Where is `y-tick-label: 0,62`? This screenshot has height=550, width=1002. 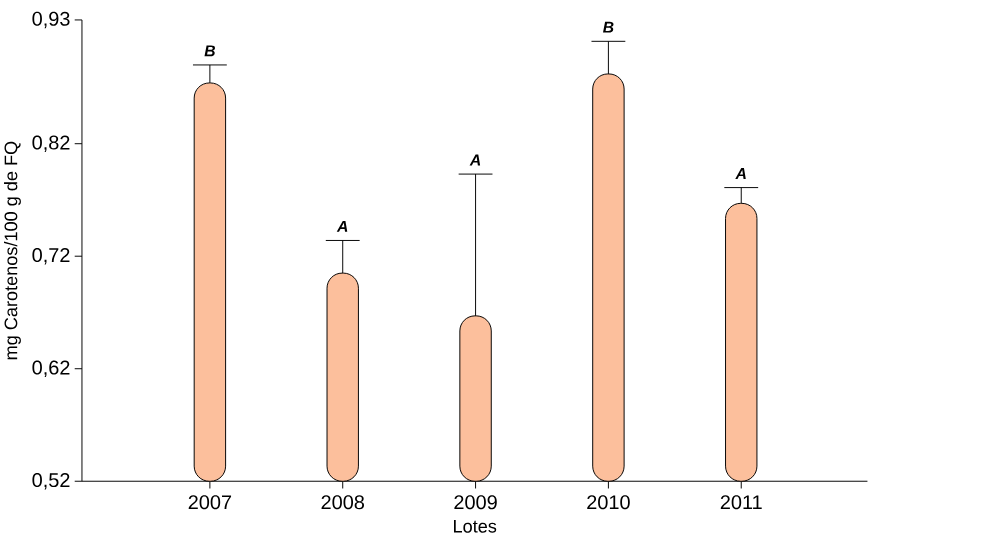
y-tick-label: 0,62 is located at coordinates (51, 368).